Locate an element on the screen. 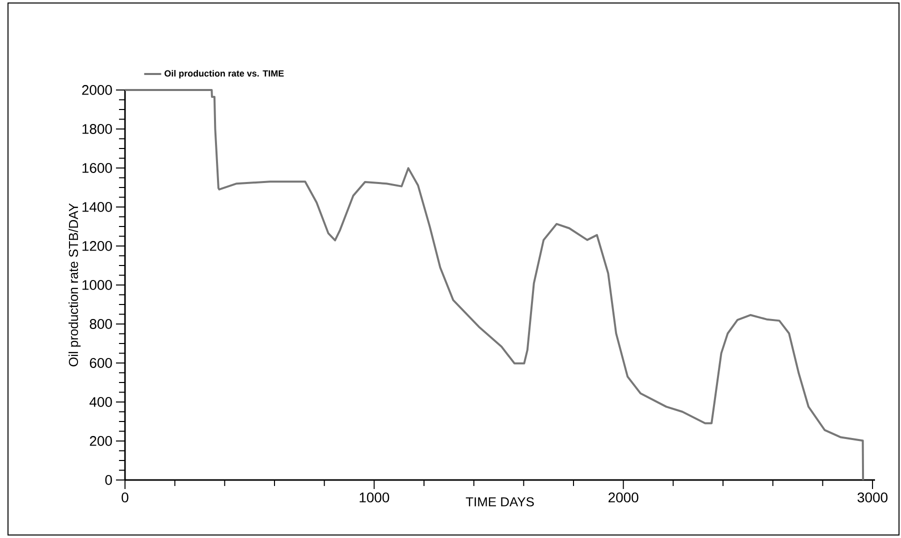 This screenshot has width=901, height=538. y-tick-label: 600 is located at coordinates (101, 363).